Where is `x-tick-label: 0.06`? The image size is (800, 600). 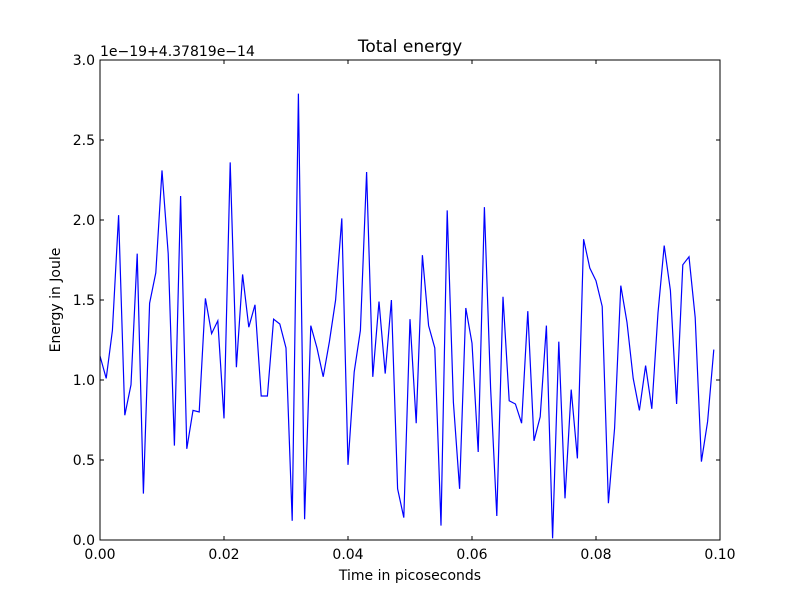
x-tick-label: 0.06 is located at coordinates (471, 555).